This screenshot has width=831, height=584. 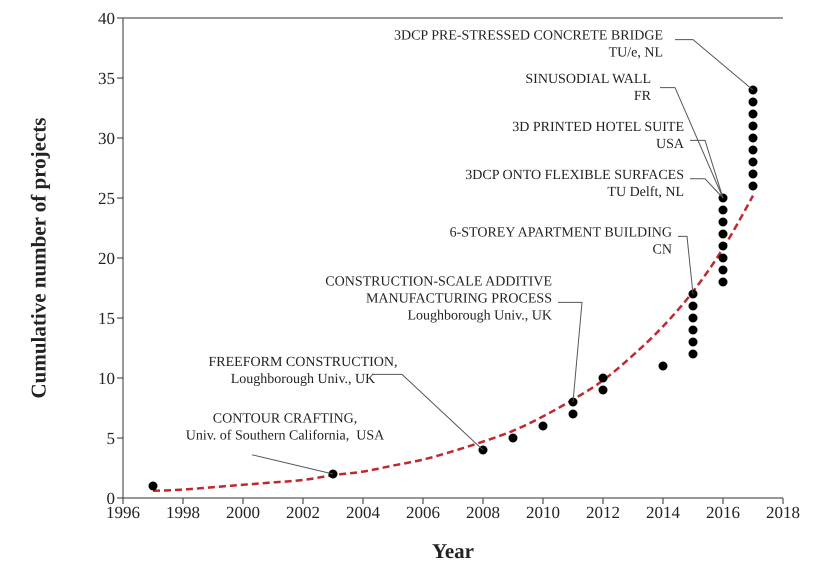 What do you see at coordinates (663, 512) in the screenshot?
I see `x-tick-label: 2014` at bounding box center [663, 512].